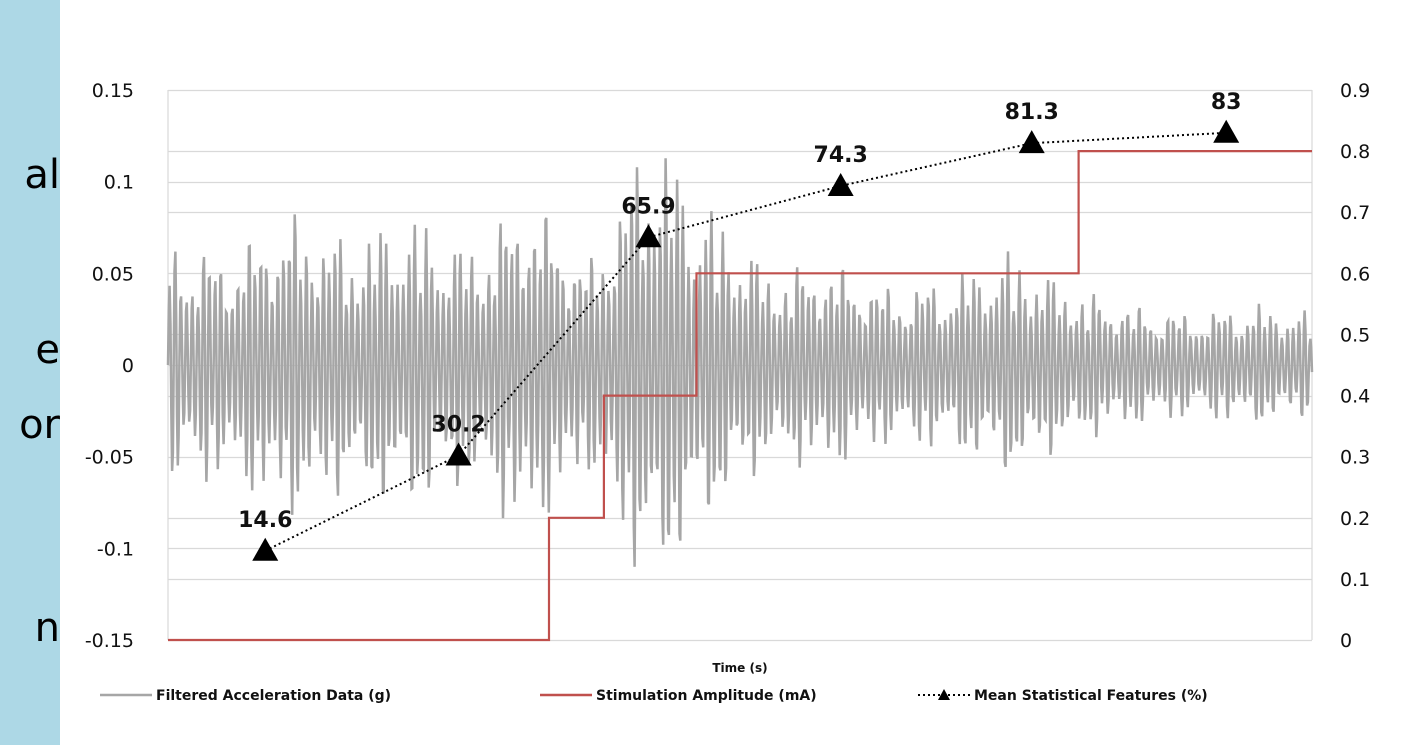 This screenshot has height=745, width=1403. I want to click on panel-text-fragment: al, so click(42, 175).